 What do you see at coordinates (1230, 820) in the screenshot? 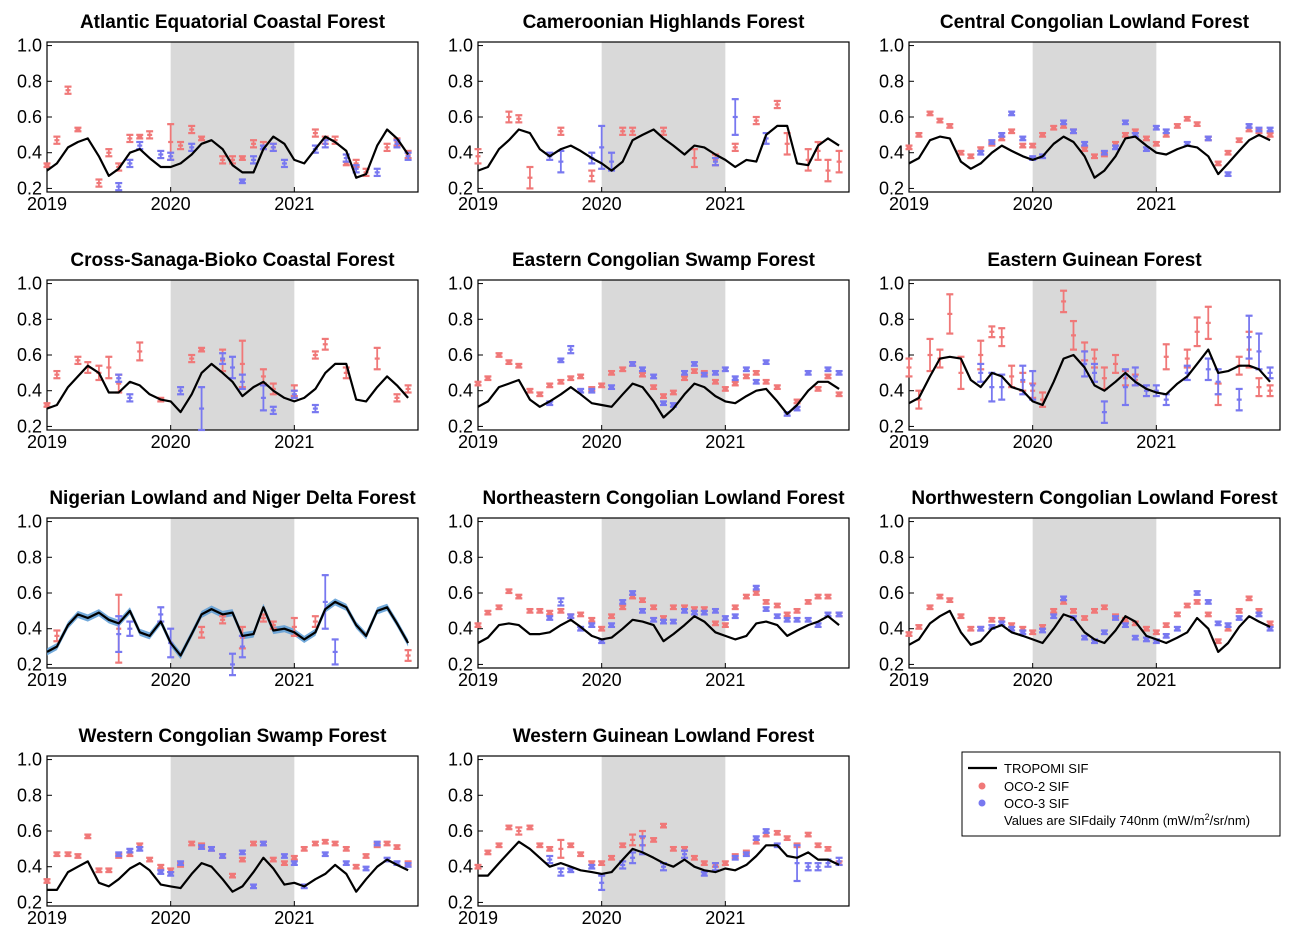
I see `legend-note-suffix: /sr/nm)` at bounding box center [1230, 820].